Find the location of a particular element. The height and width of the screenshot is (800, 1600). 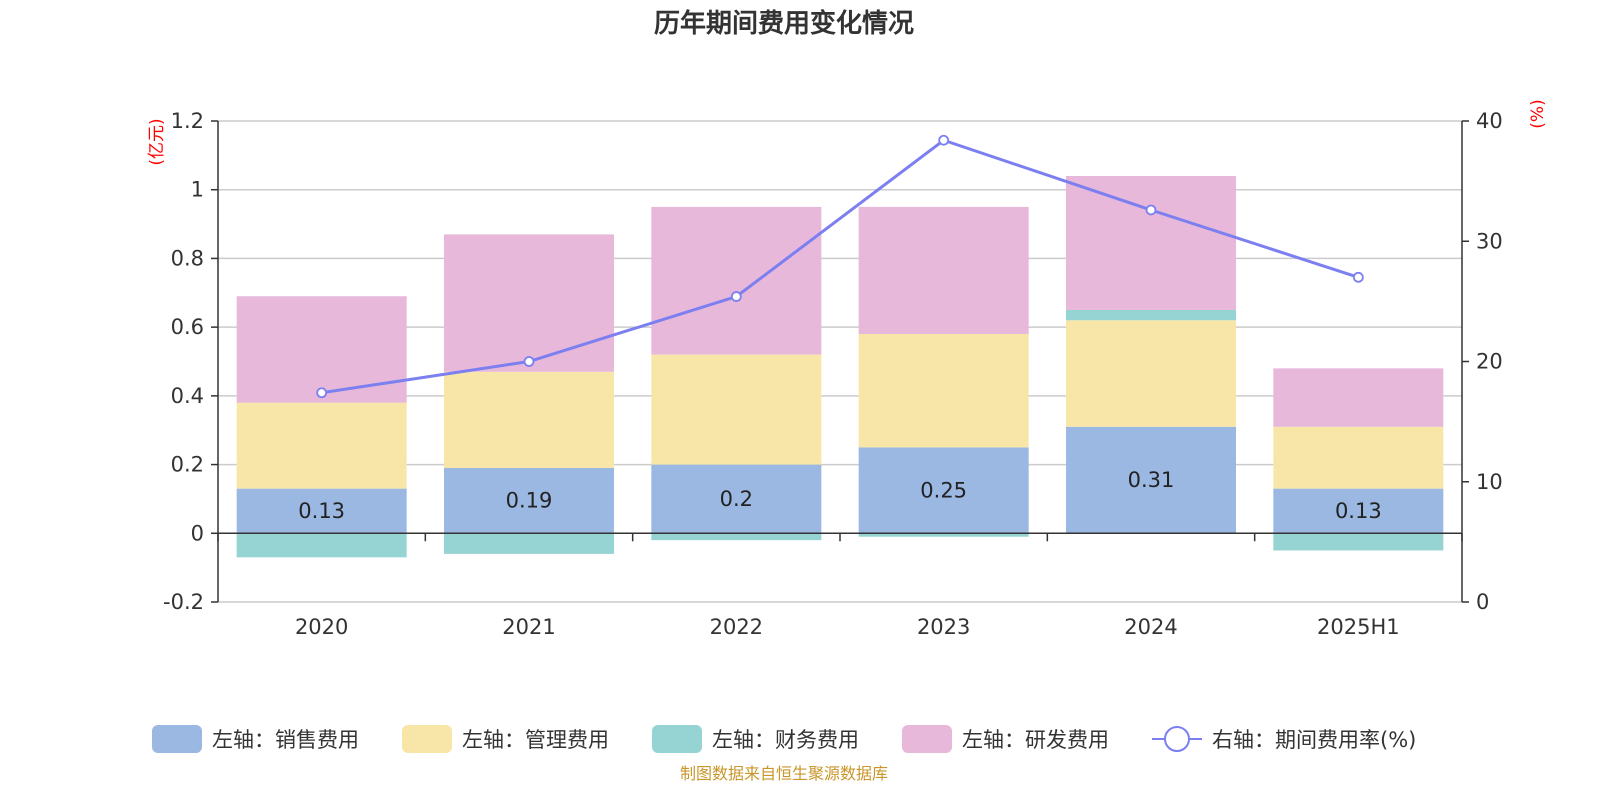

legend-label: 左轴：研发费用 is located at coordinates (1035, 740).